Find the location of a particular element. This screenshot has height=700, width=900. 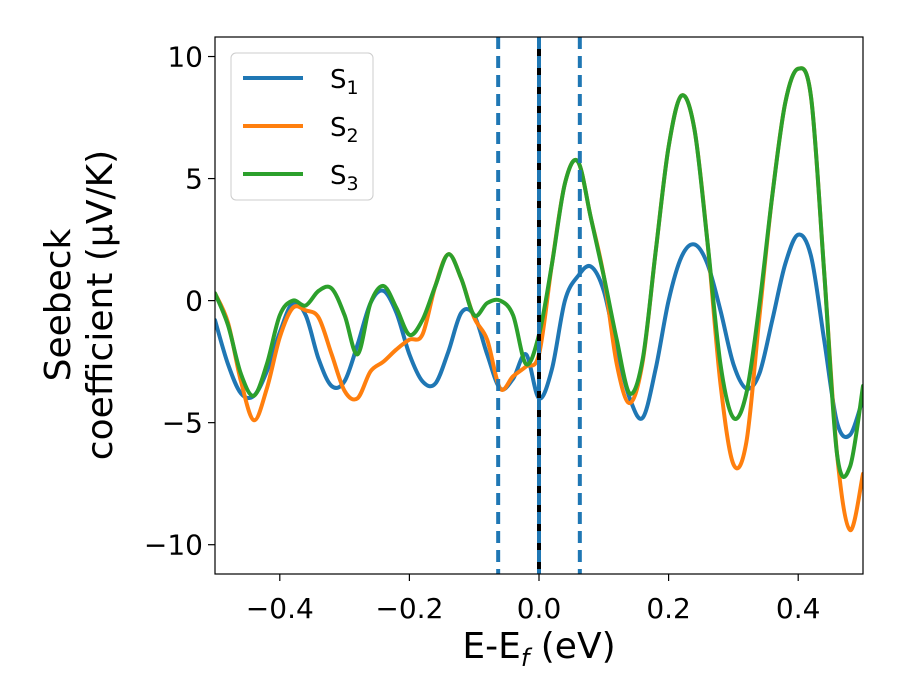

legend-label-s2: S2 is located at coordinates (344, 130).